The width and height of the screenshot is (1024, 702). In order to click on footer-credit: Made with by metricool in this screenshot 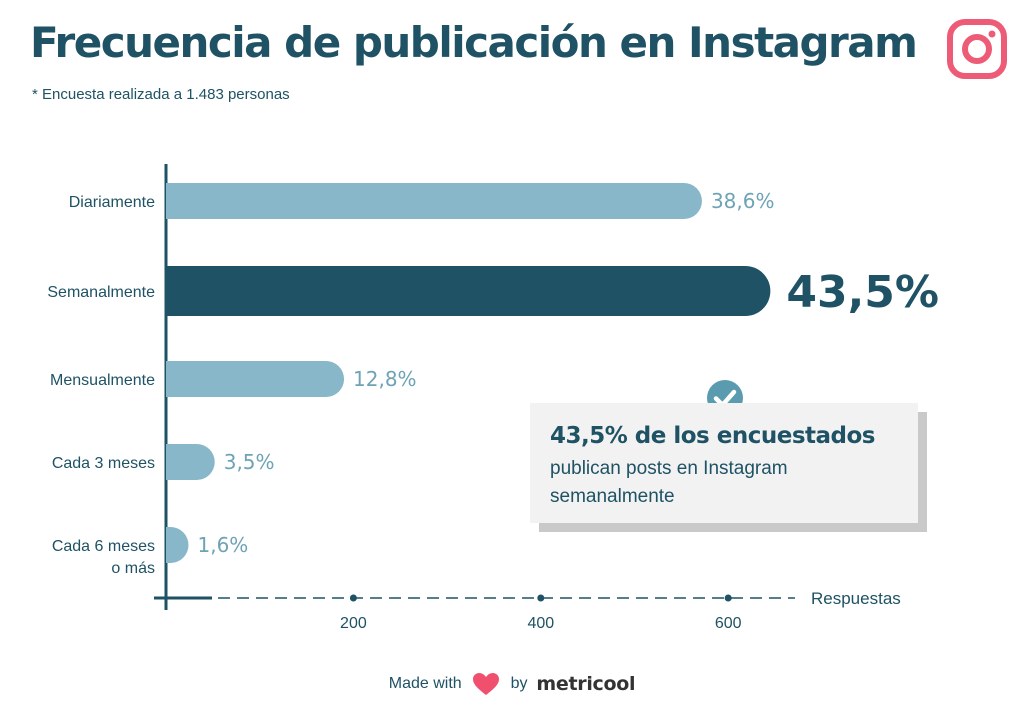, I will do `click(512, 684)`.